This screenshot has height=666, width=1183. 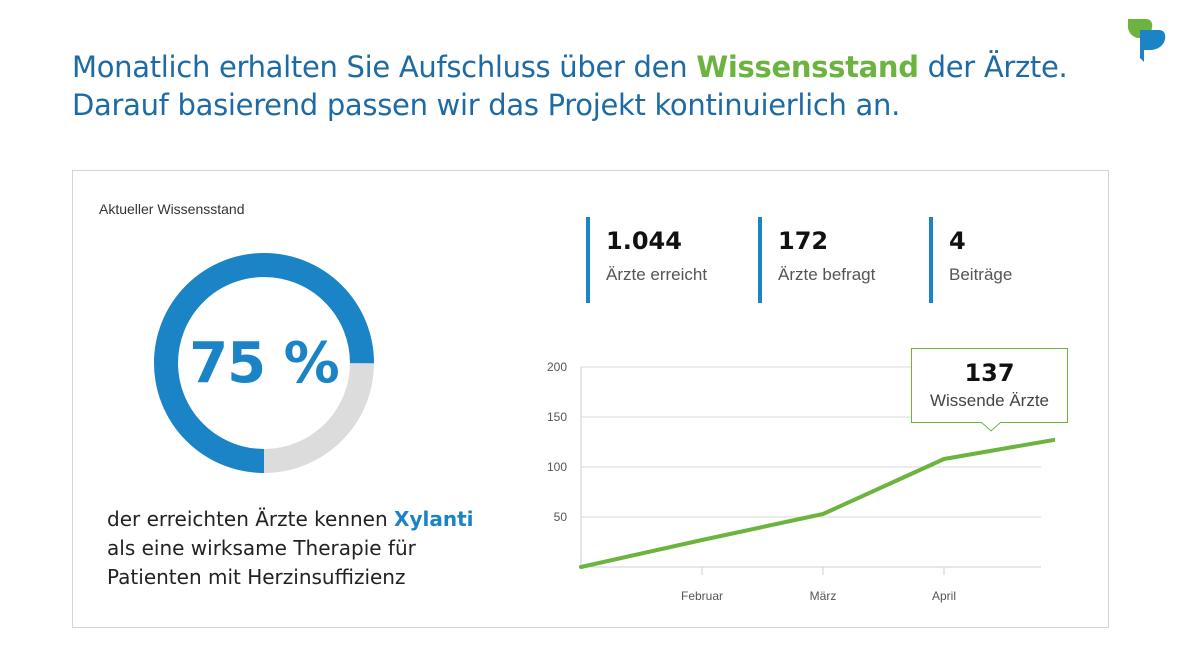 What do you see at coordinates (557, 467) in the screenshot?
I see `y-tick-label: 100` at bounding box center [557, 467].